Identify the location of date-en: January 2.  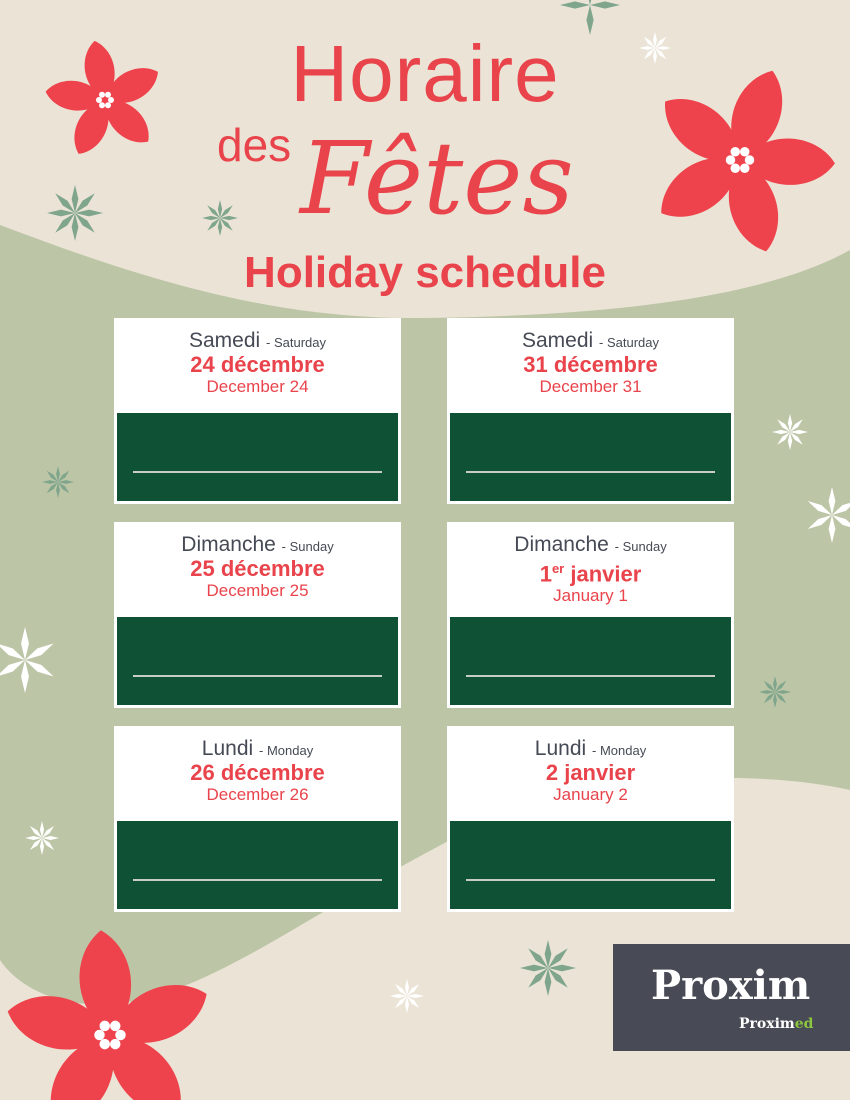
(590, 794).